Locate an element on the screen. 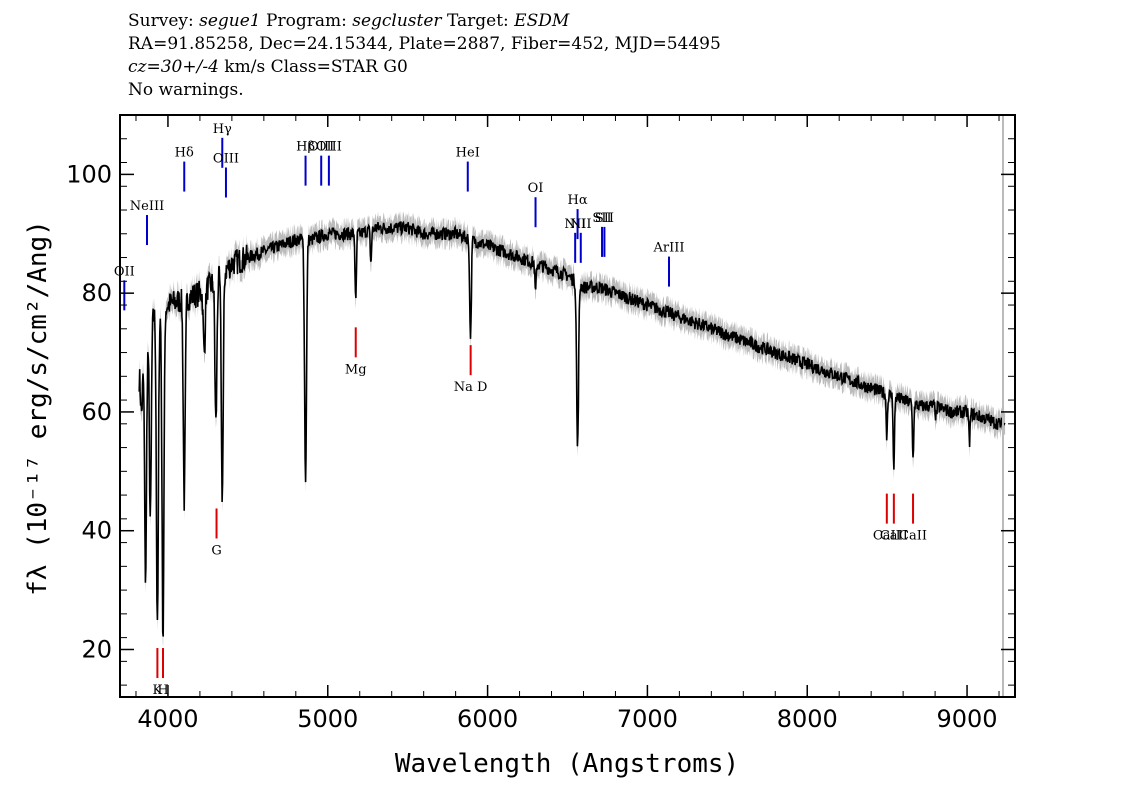  emission-line-label: Hδ is located at coordinates (184, 153).